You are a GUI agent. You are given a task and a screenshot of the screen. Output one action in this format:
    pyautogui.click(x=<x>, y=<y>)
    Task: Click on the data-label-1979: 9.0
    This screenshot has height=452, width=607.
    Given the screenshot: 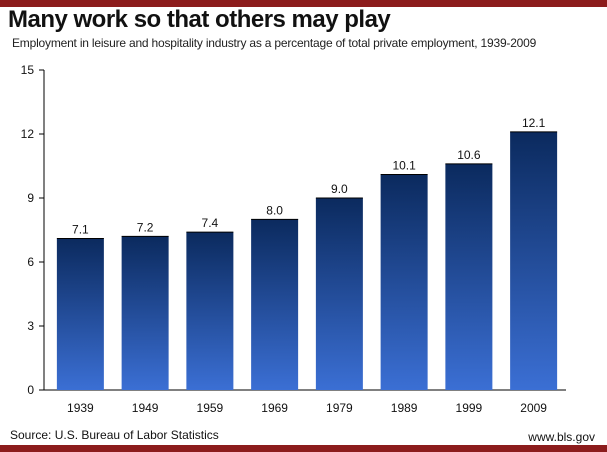 What is the action you would take?
    pyautogui.click(x=339, y=189)
    